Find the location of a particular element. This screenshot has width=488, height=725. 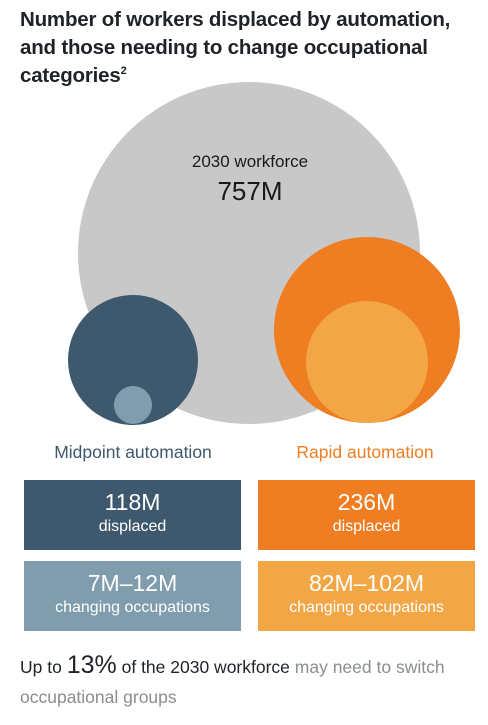

workforce-label: 2030 workforce is located at coordinates (250, 161).